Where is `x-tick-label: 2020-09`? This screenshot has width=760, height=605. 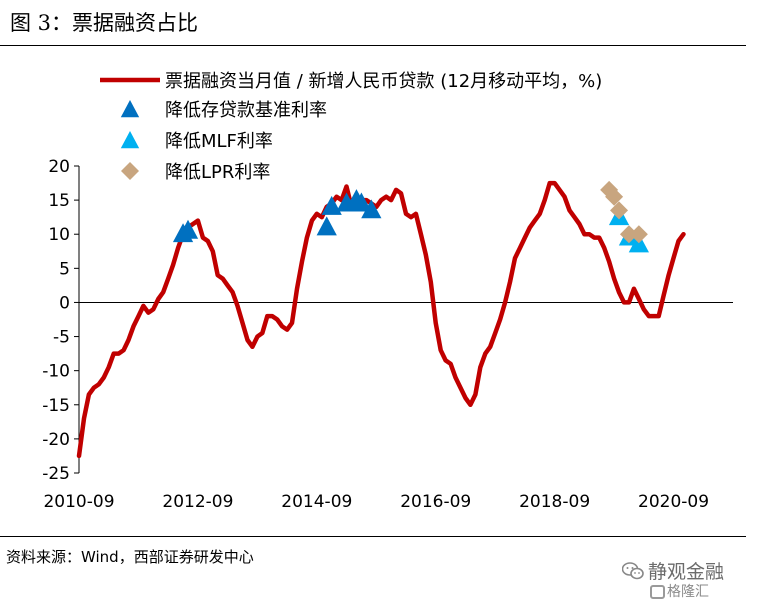
x-tick-label: 2020-09 is located at coordinates (673, 502).